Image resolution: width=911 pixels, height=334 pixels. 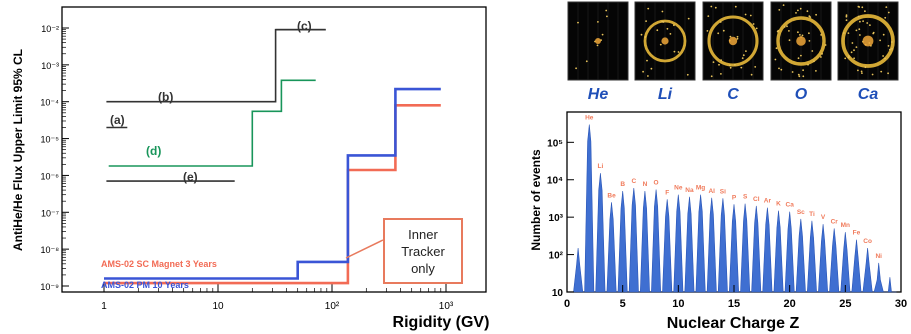 What do you see at coordinates (364, 249) in the screenshot?
I see `box-pointer-line` at bounding box center [364, 249].